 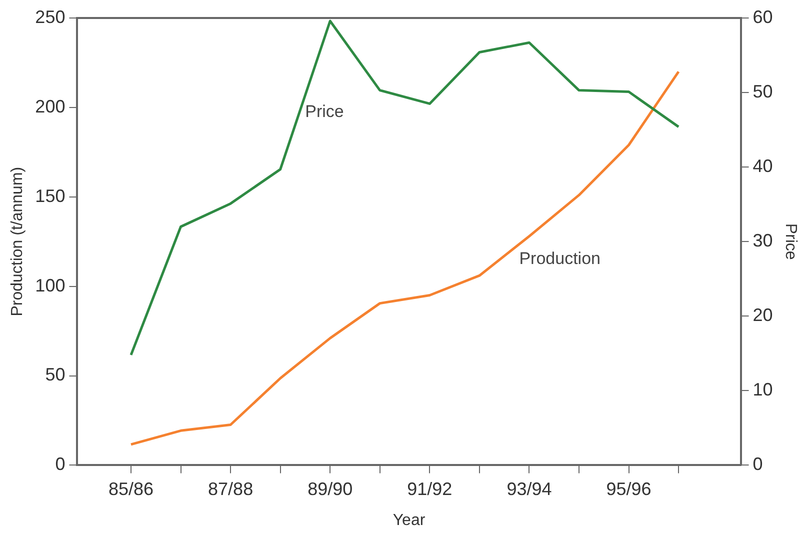 What do you see at coordinates (762, 315) in the screenshot?
I see `y2-tick-label: 20` at bounding box center [762, 315].